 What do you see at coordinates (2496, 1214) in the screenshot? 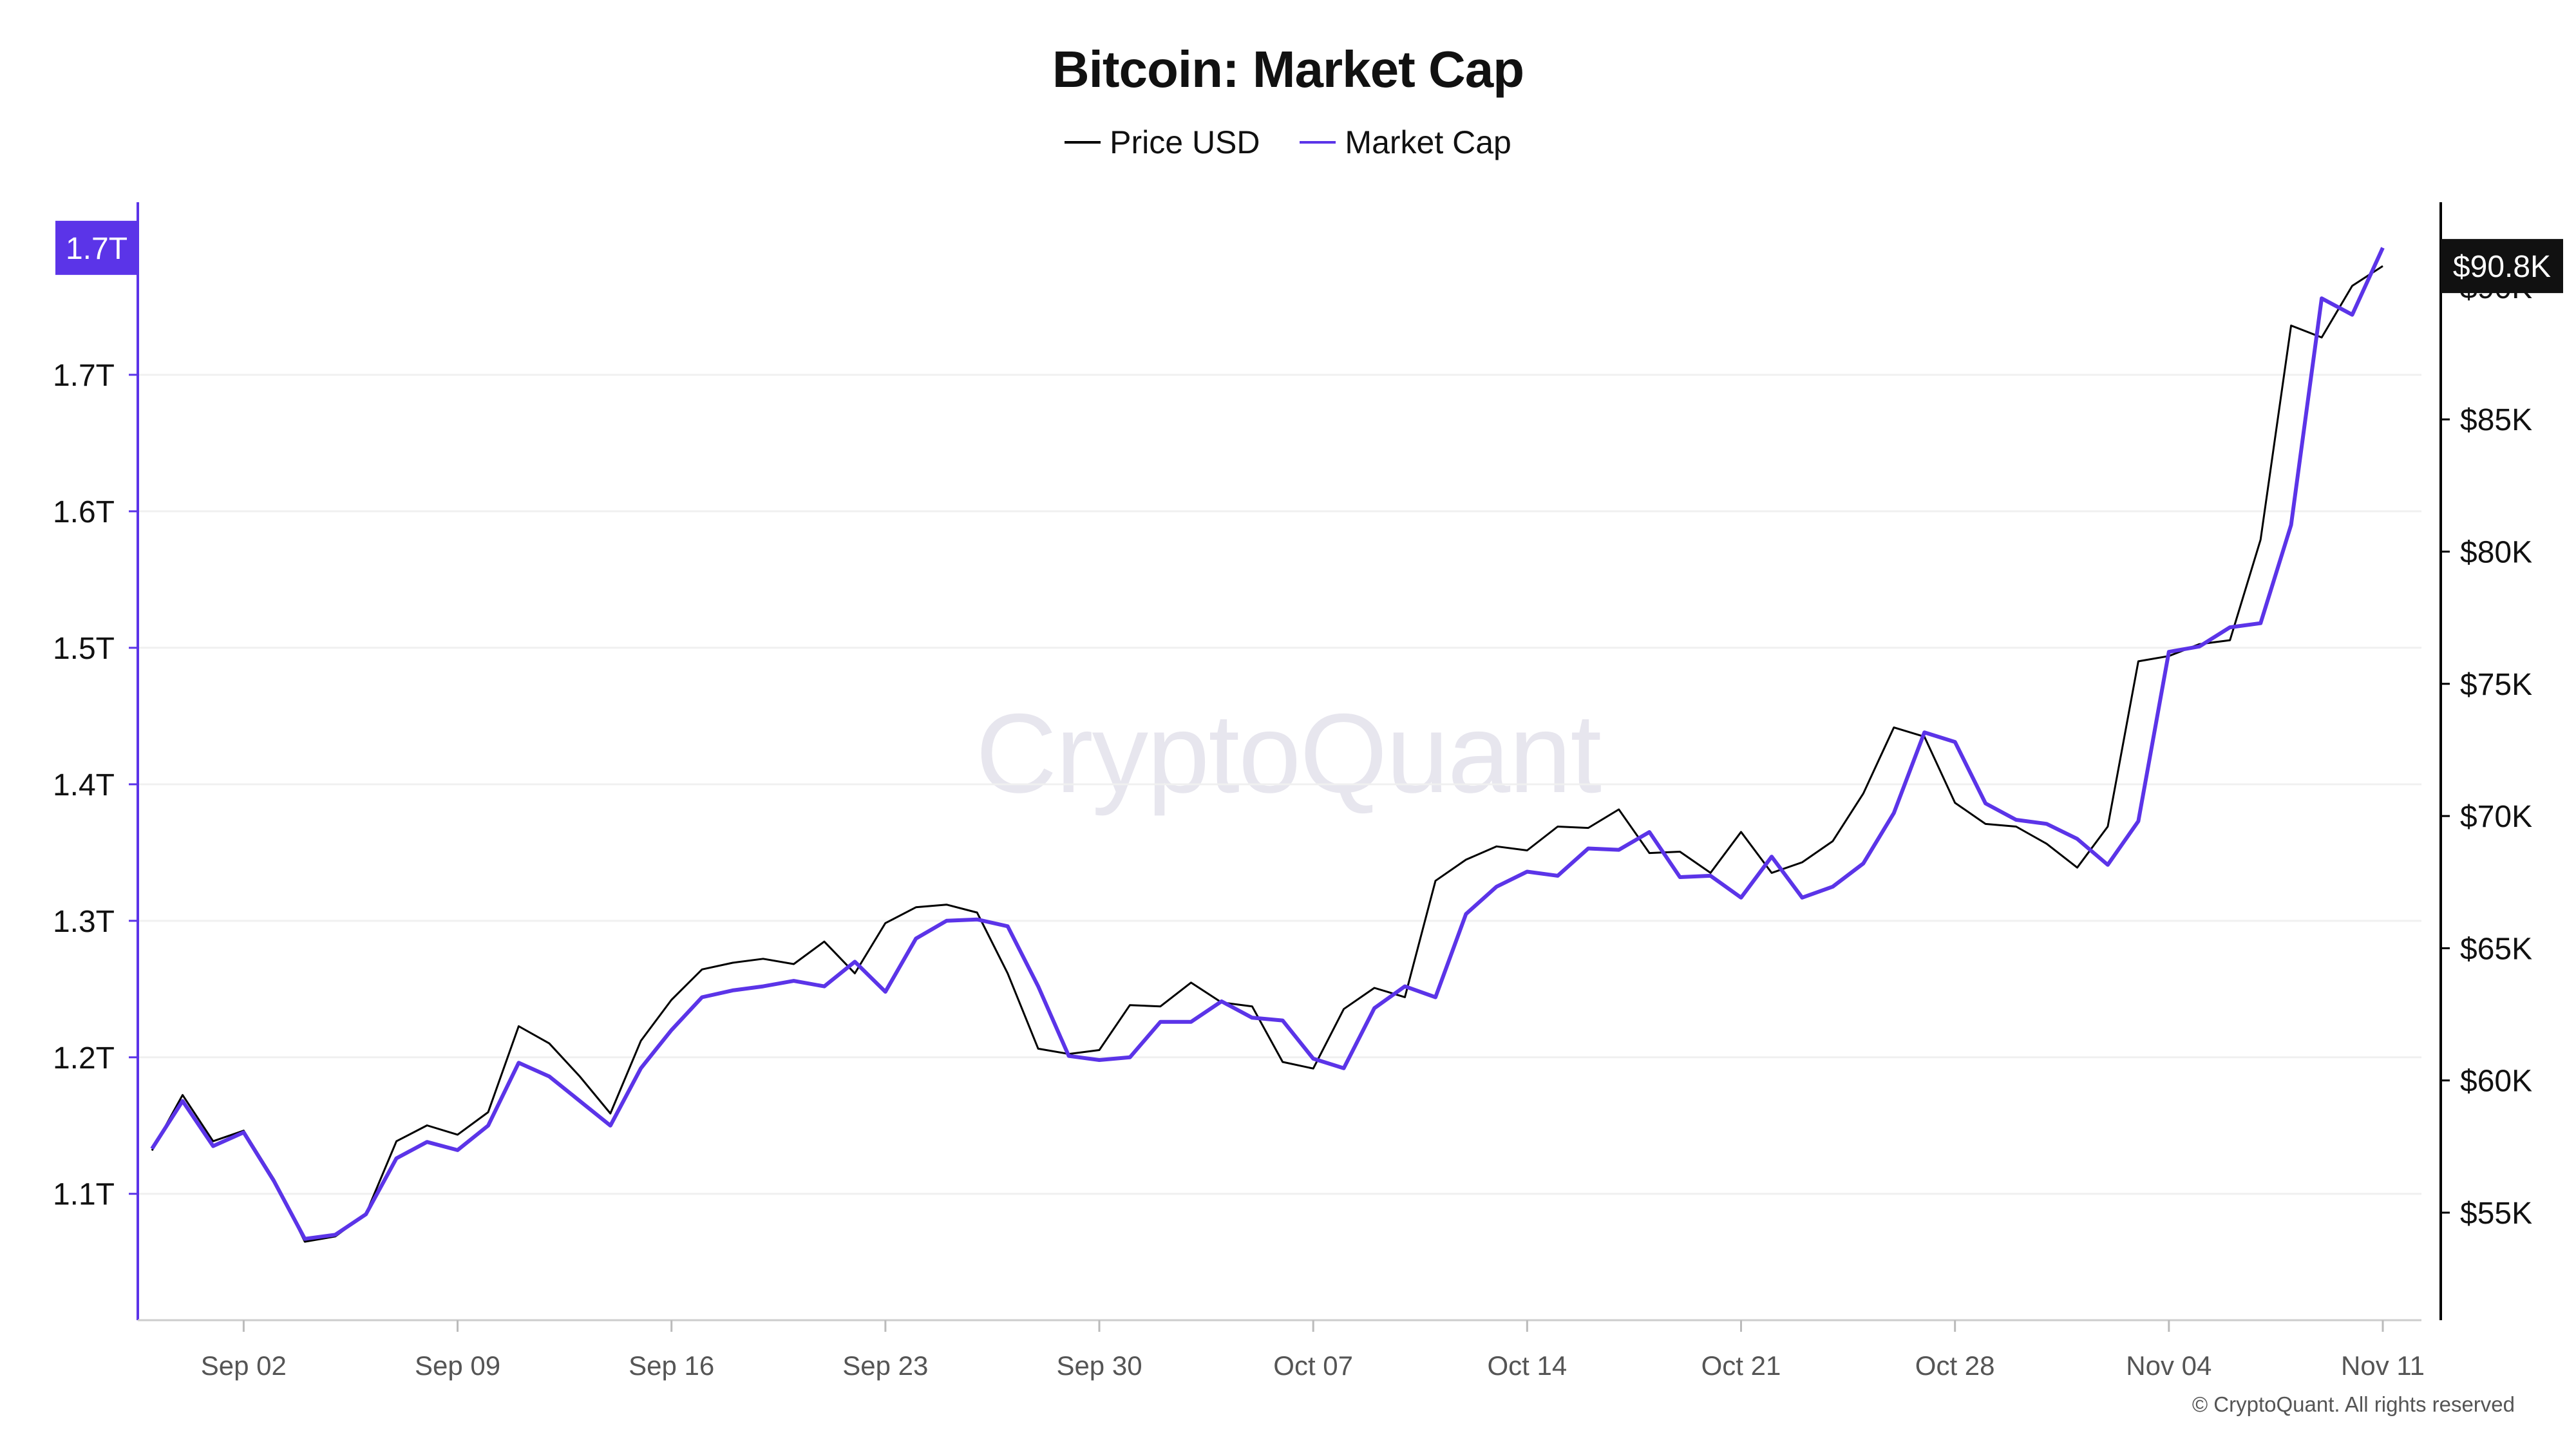
I see `right-tick-label: $55K` at bounding box center [2496, 1214].